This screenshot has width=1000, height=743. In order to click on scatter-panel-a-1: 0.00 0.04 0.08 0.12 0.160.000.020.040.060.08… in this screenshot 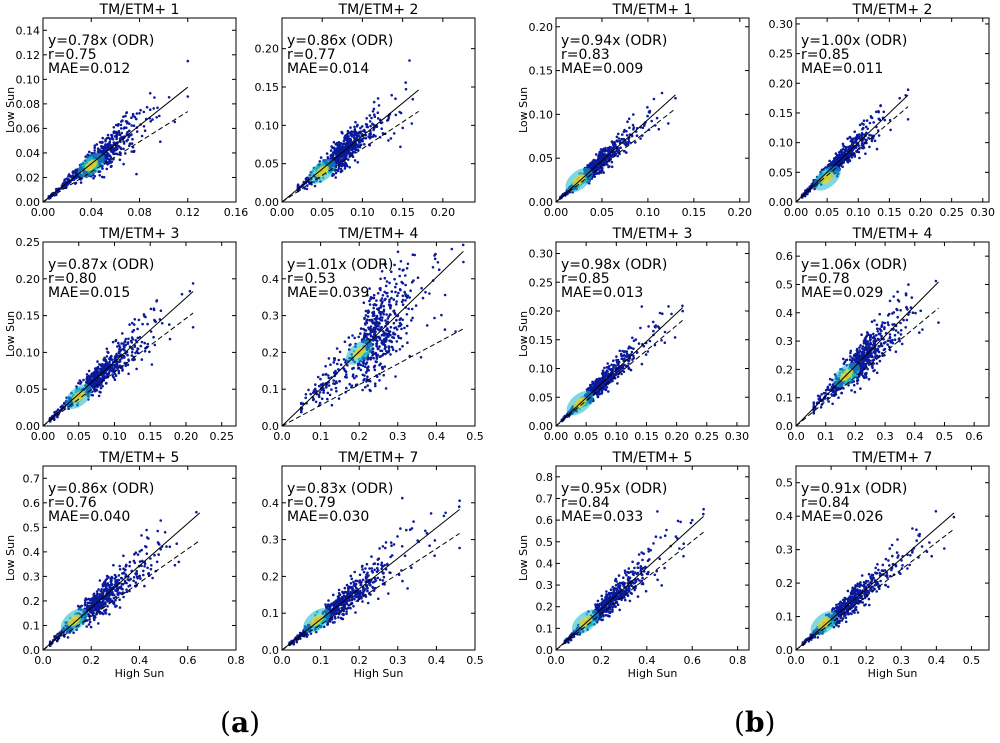, I will do `click(126, 110)`.